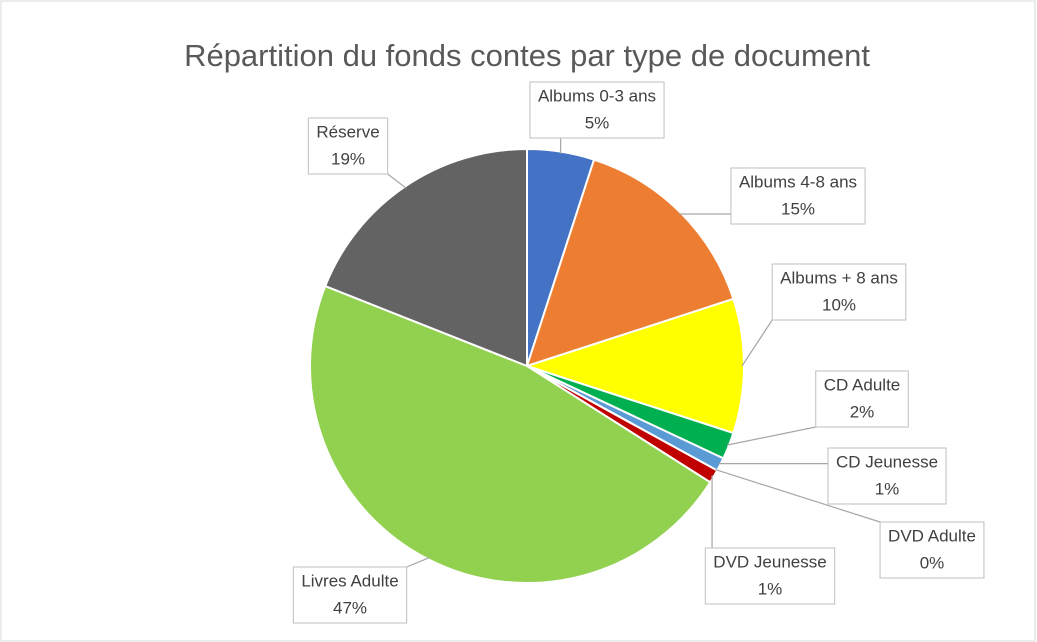 This screenshot has width=1037, height=642. I want to click on data-label-value: 0%, so click(932, 562).